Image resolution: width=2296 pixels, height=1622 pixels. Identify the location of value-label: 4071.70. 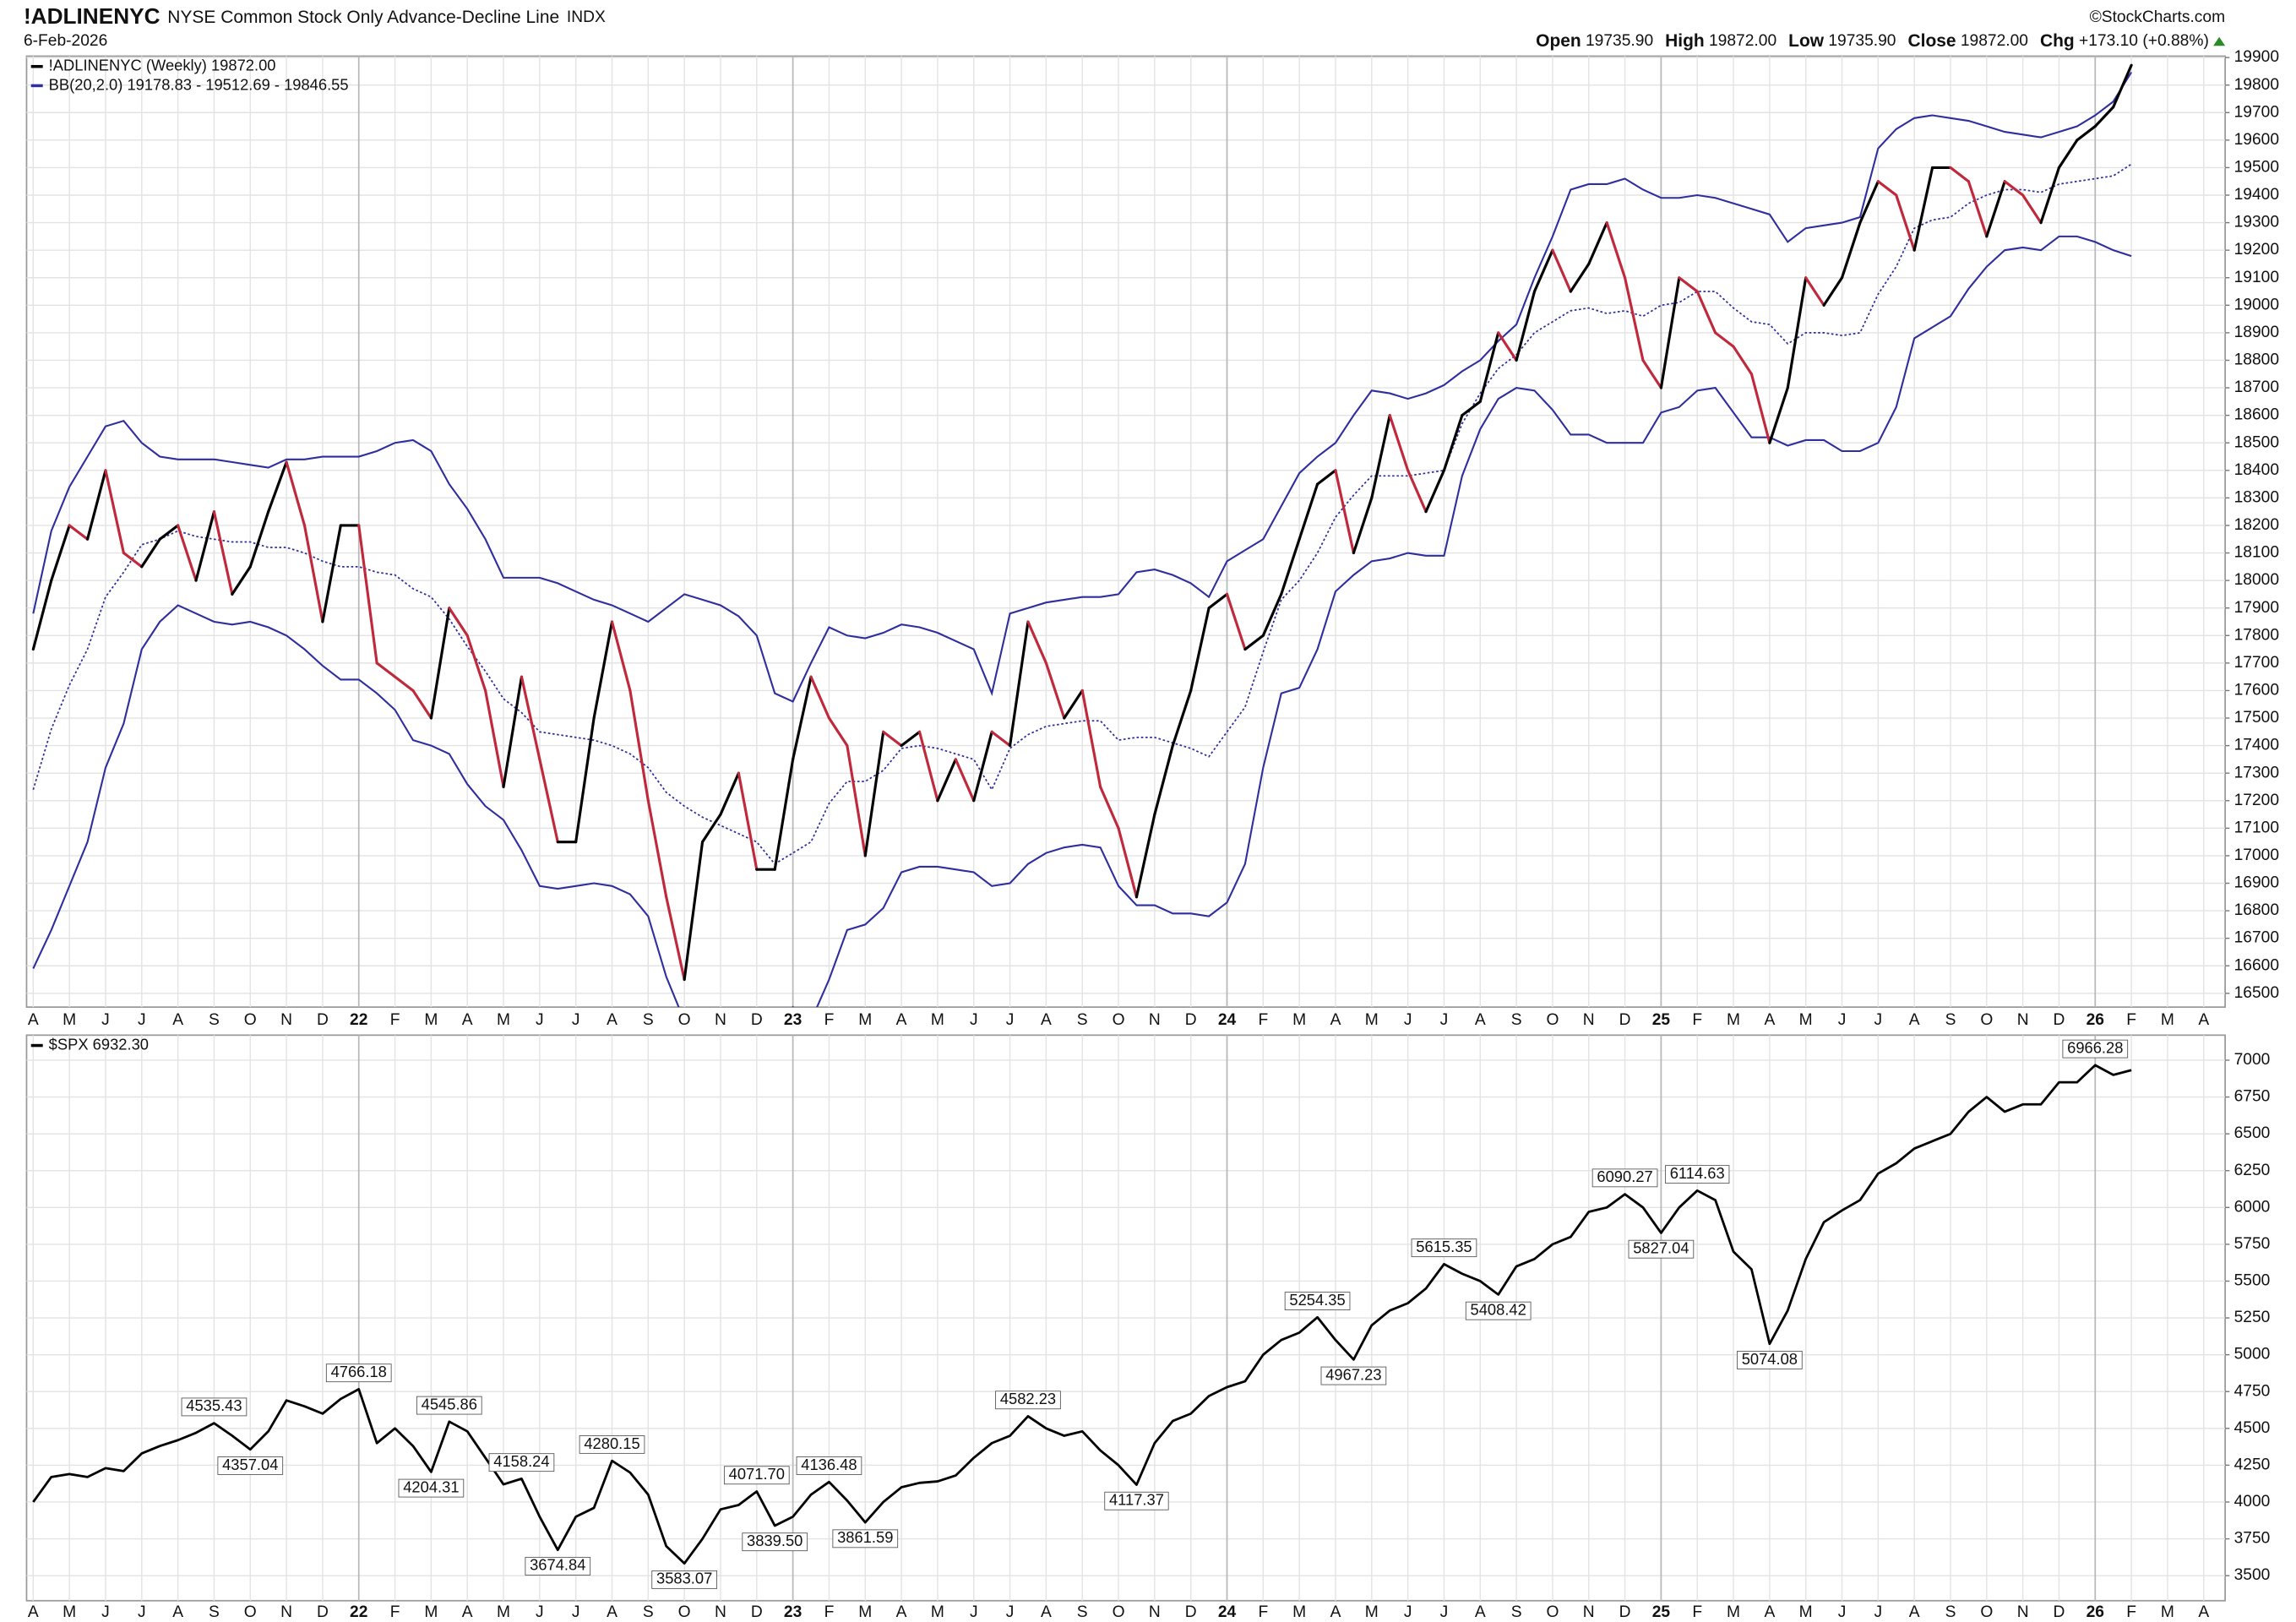
(757, 1474).